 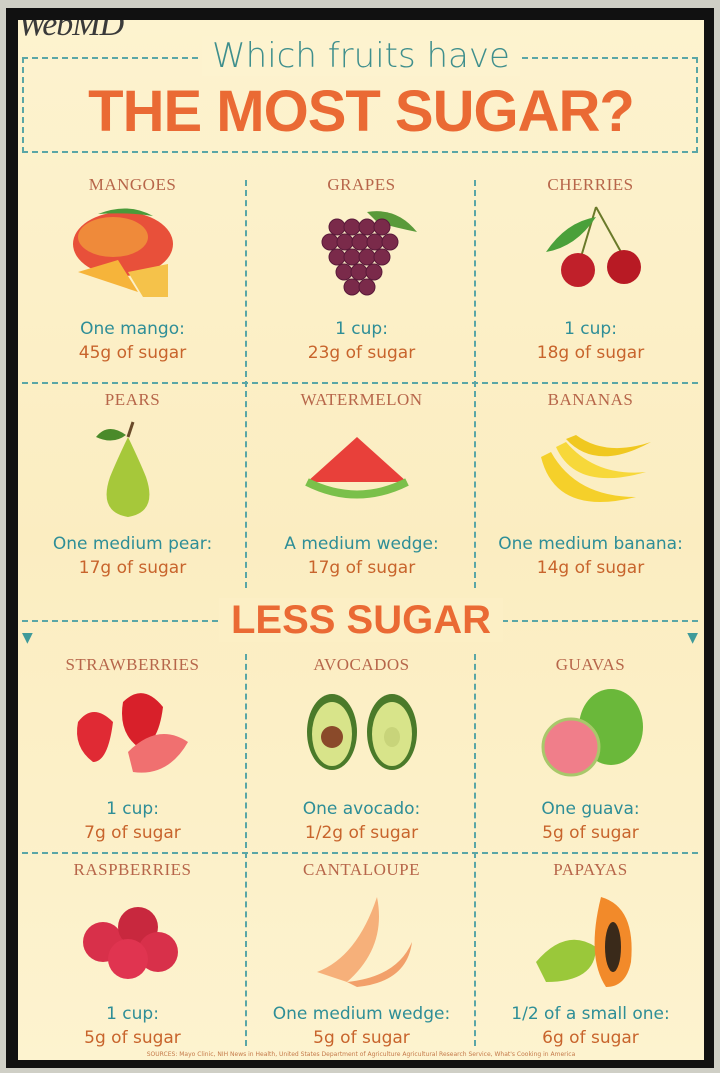 I want to click on serving-size: One mango:, so click(x=132, y=329).